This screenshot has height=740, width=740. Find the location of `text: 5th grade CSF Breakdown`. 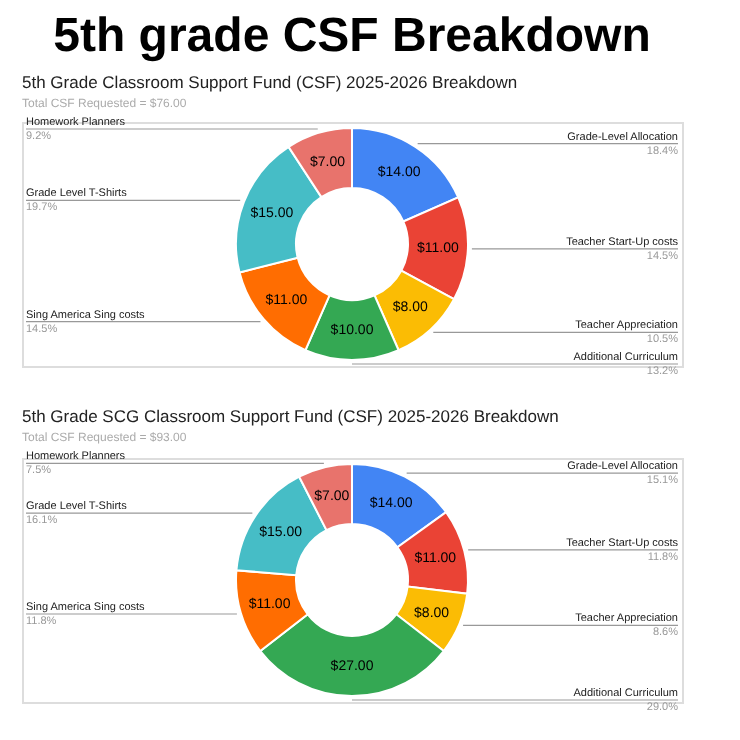

text: 5th grade CSF Breakdown is located at coordinates (352, 35).